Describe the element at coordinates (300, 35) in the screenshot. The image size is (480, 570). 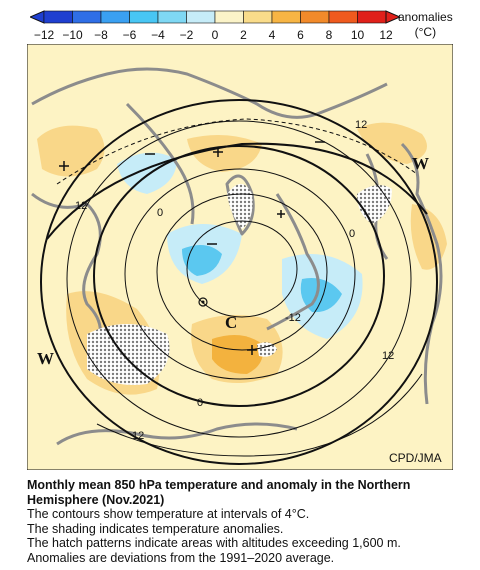
I see `colorbar-tick-label: 6` at that location.